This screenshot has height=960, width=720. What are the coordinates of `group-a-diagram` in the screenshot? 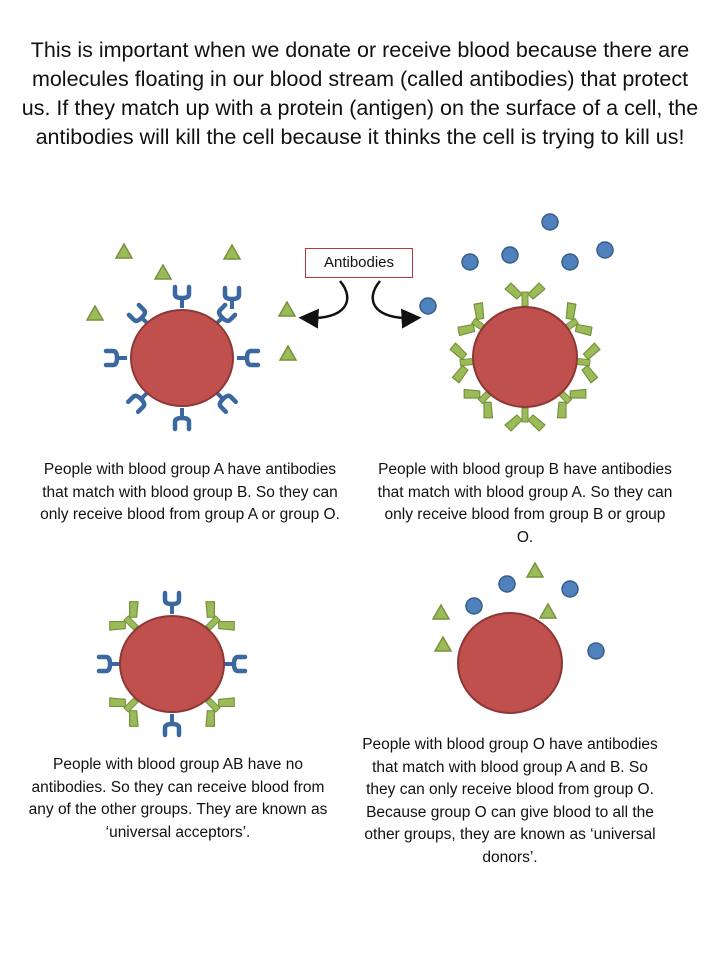 It's located at (191, 335).